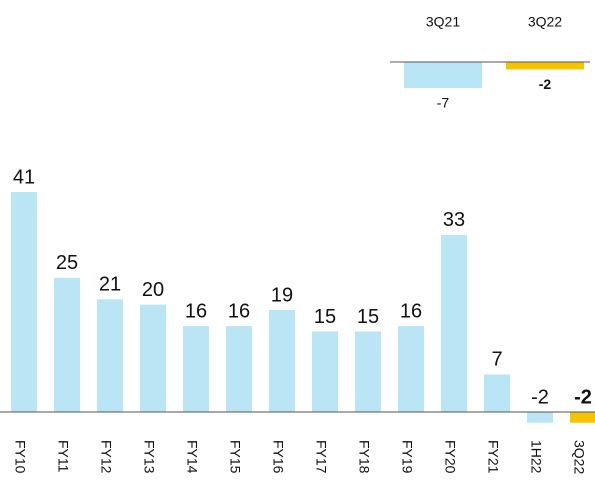 Image resolution: width=595 pixels, height=499 pixels. Describe the element at coordinates (407, 457) in the screenshot. I see `x-tick-label: FY19` at that location.